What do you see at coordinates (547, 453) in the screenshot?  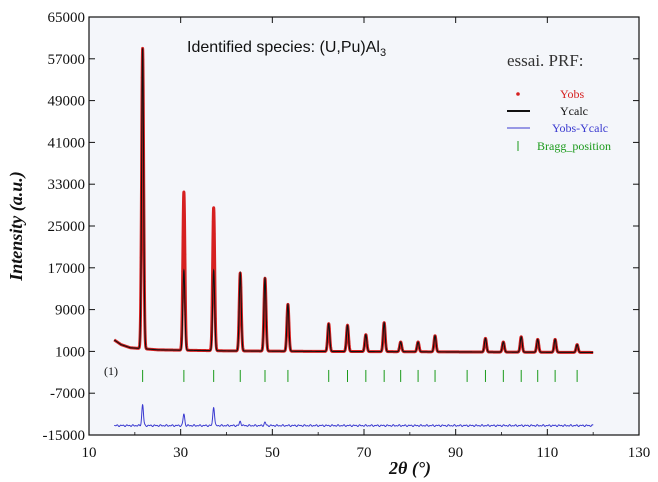 I see `x-tick-label: 110` at bounding box center [547, 453].